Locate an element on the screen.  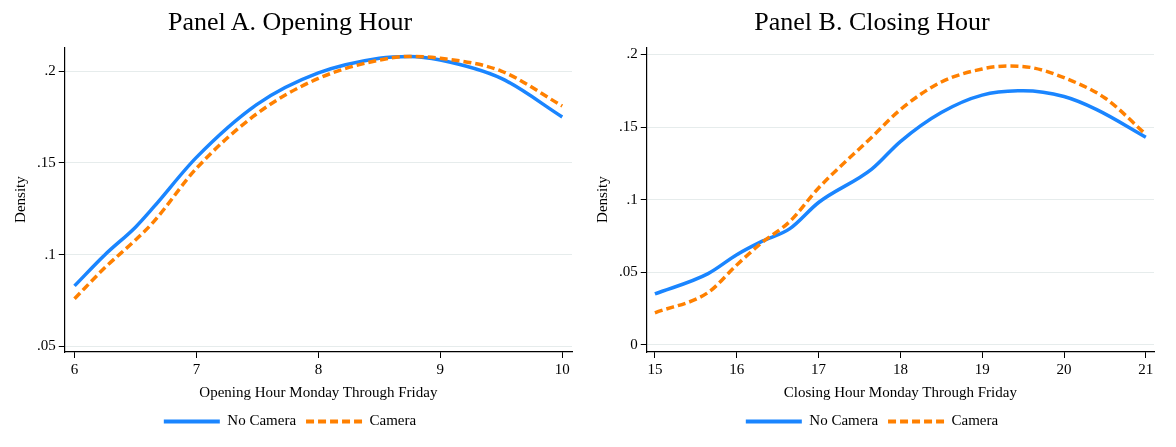
x-axis-title: Opening Hour Monday Through Friday is located at coordinates (318, 391).